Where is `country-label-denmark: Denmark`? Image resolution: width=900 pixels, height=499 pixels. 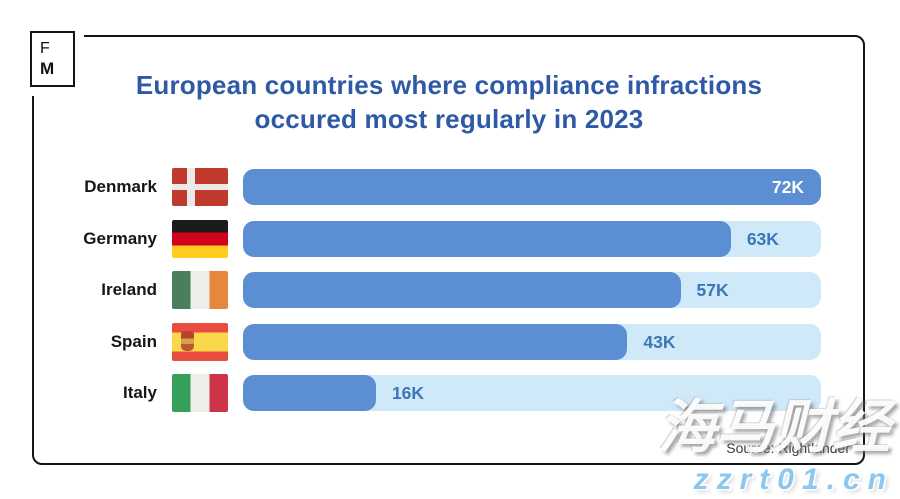 country-label-denmark: Denmark is located at coordinates (120, 186).